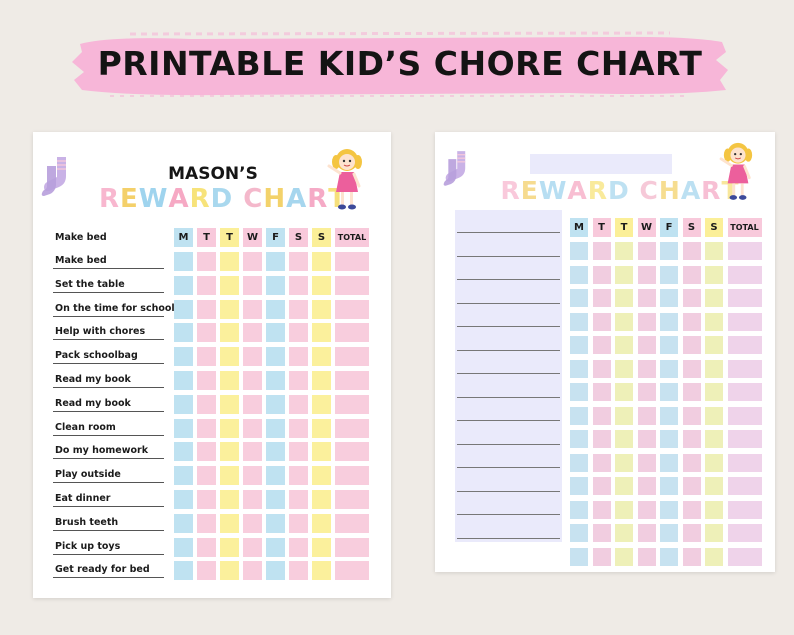 This screenshot has height=635, width=794. Describe the element at coordinates (253, 199) in the screenshot. I see `title-letter: C` at that location.